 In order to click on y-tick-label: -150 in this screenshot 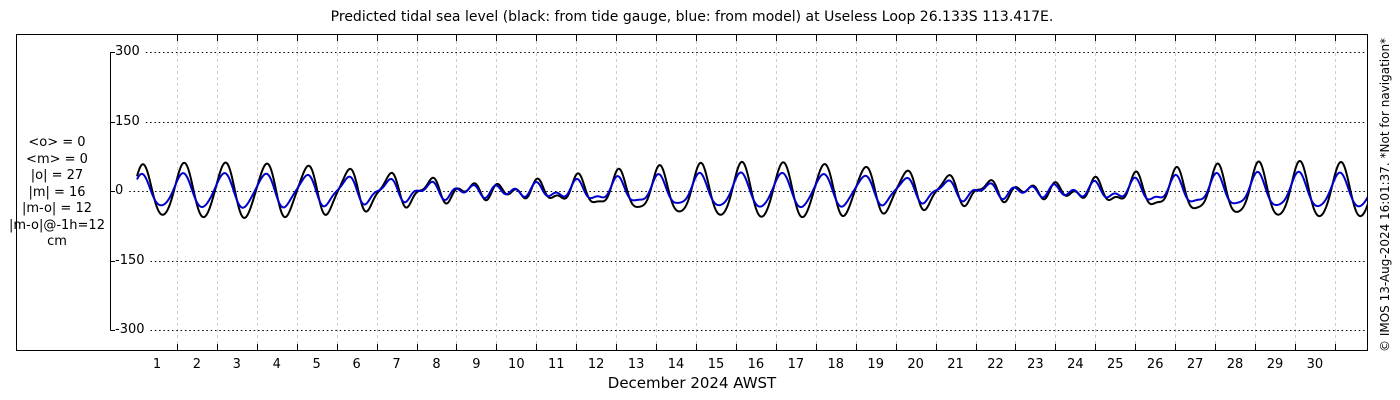, I will do `click(130, 260)`.